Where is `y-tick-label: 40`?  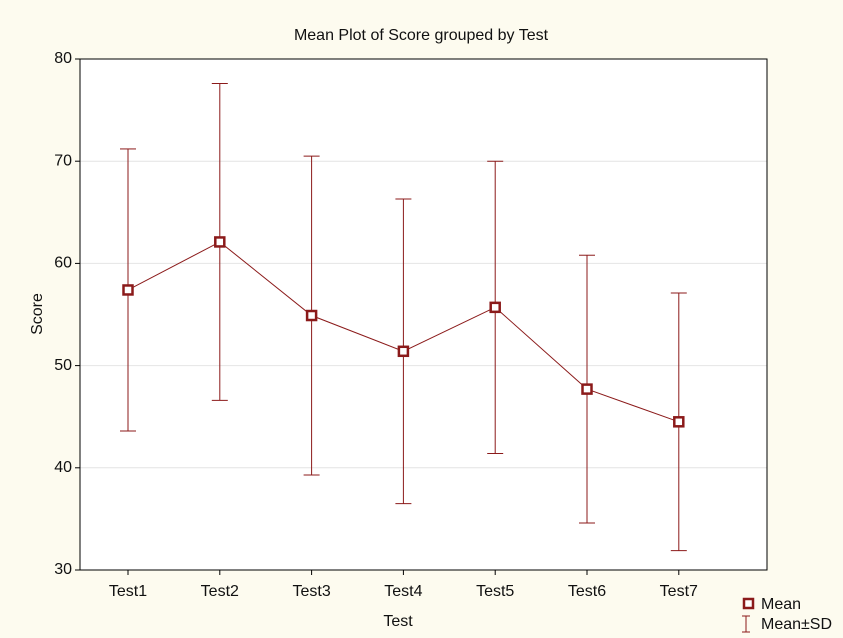 y-tick-label: 40 is located at coordinates (63, 467).